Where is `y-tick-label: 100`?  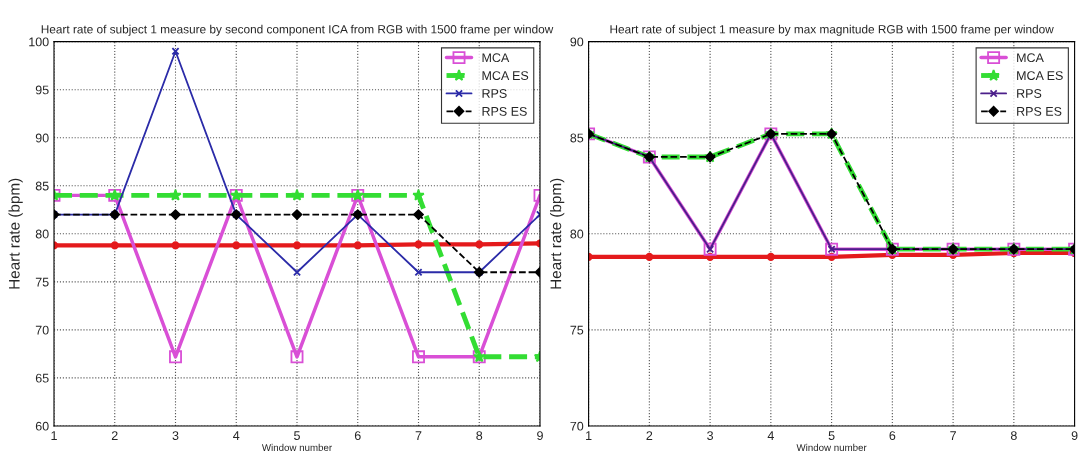
y-tick-label: 100 is located at coordinates (39, 42).